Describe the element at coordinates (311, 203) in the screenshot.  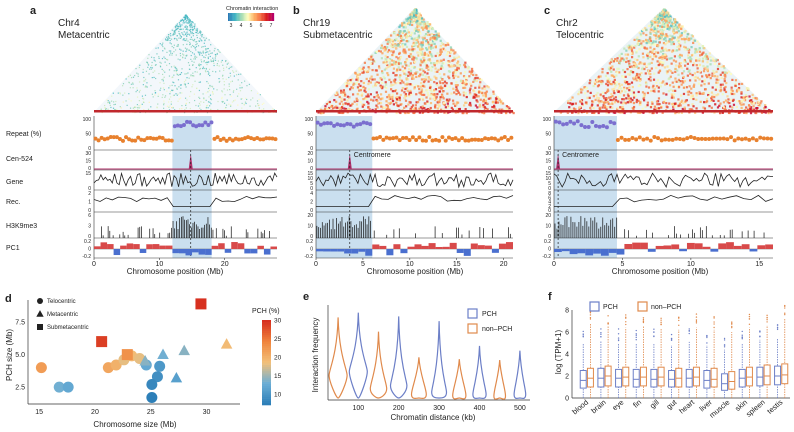
I see `ytick-label: 2` at that location.